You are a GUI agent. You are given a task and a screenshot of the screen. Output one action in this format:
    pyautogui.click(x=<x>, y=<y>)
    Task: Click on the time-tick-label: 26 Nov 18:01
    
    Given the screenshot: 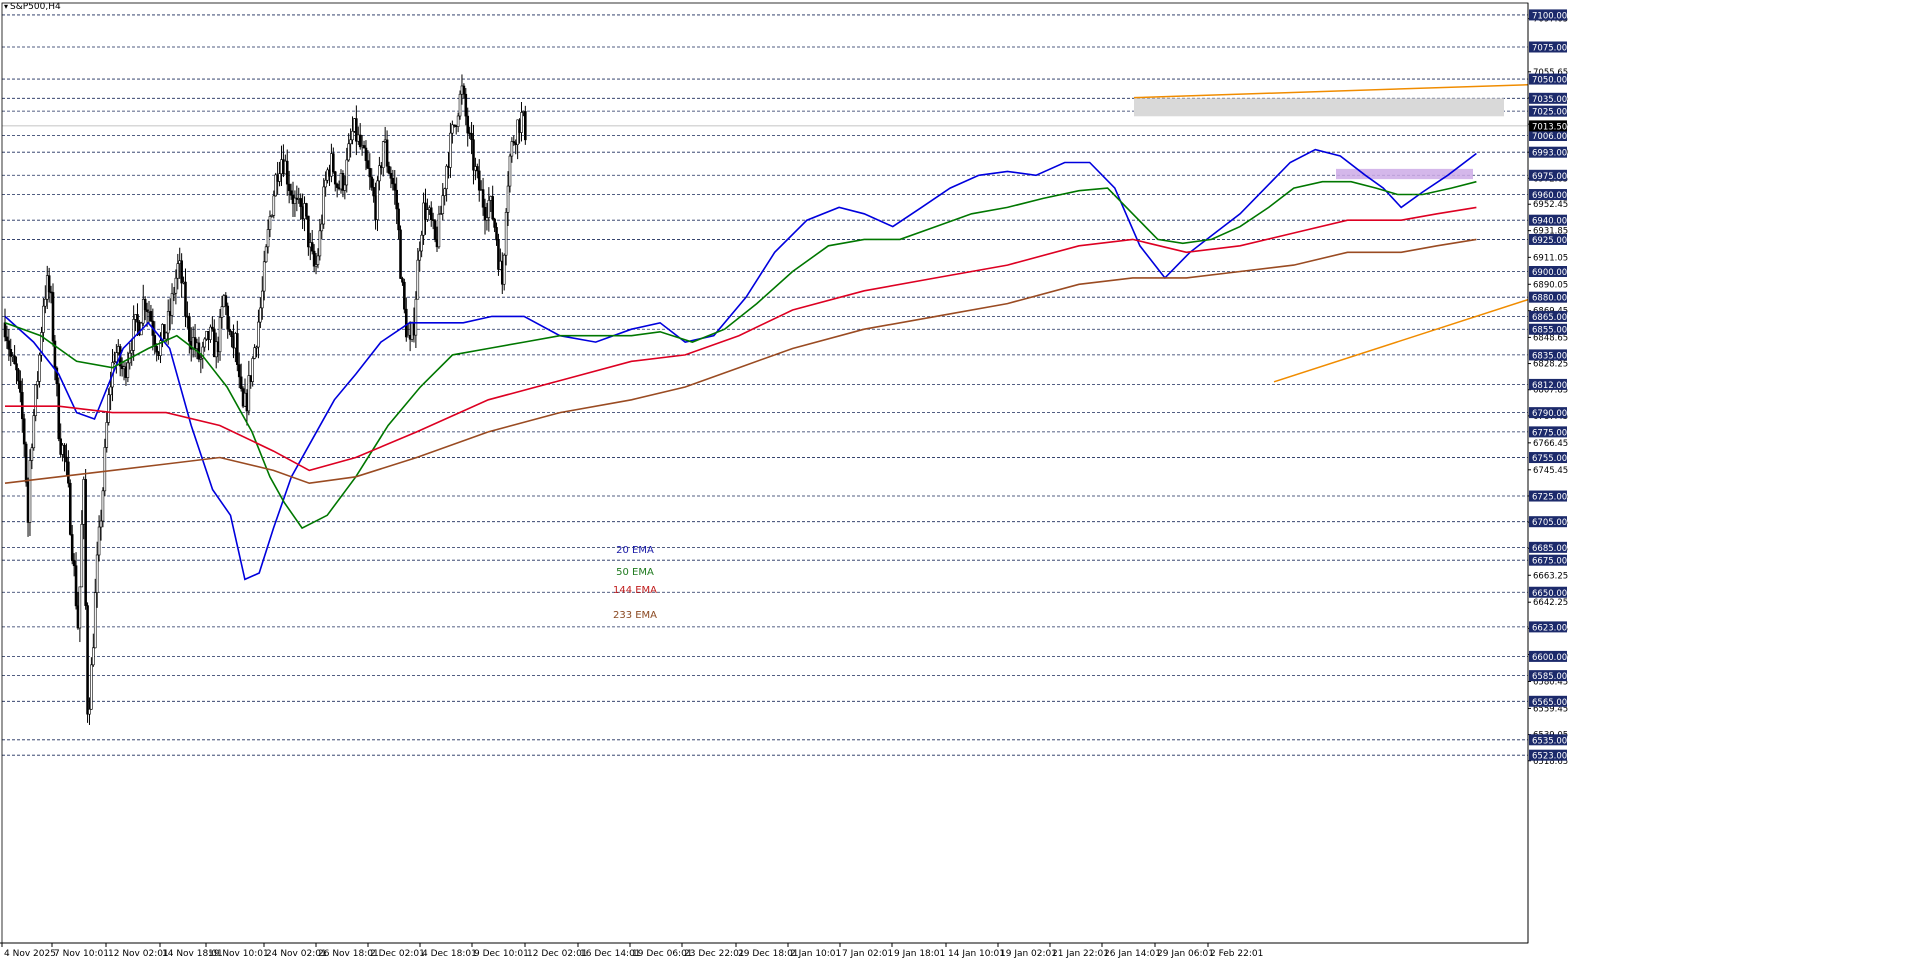 What is the action you would take?
    pyautogui.click(x=348, y=954)
    